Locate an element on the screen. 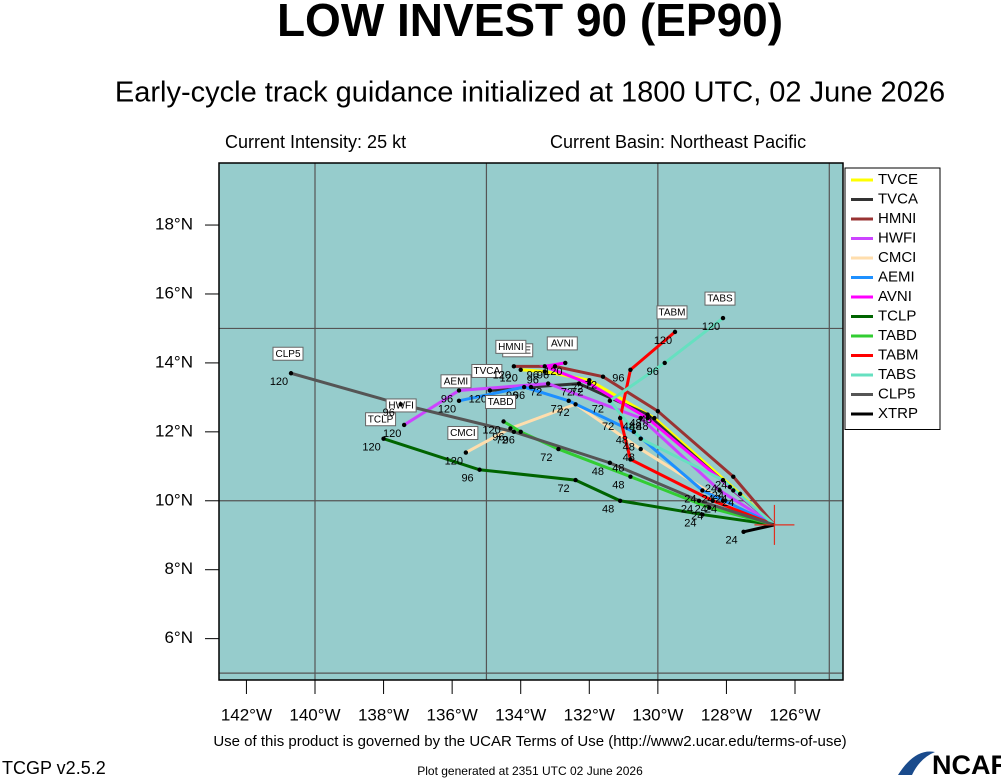 The height and width of the screenshot is (780, 1001). logo-text: NCAR is located at coordinates (966, 765).